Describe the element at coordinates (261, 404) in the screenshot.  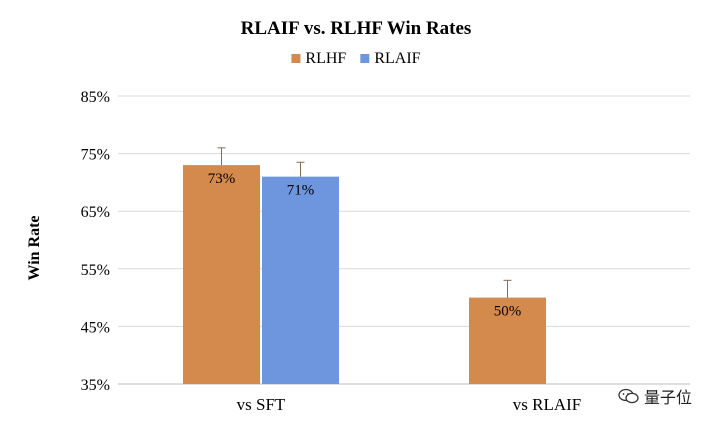
I see `x-tick-label: vs SFT` at that location.